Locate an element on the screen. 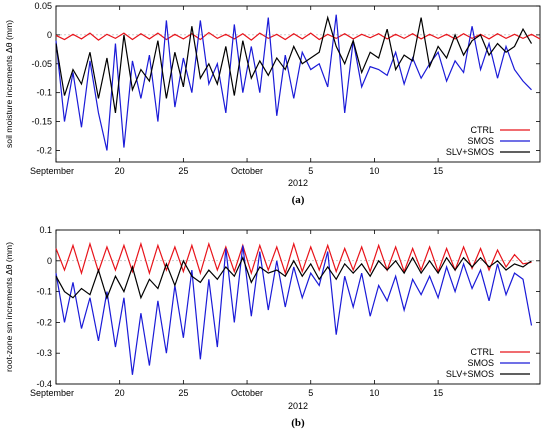 The width and height of the screenshot is (550, 430). legend-label-smos-b: SMOS is located at coordinates (480, 363).